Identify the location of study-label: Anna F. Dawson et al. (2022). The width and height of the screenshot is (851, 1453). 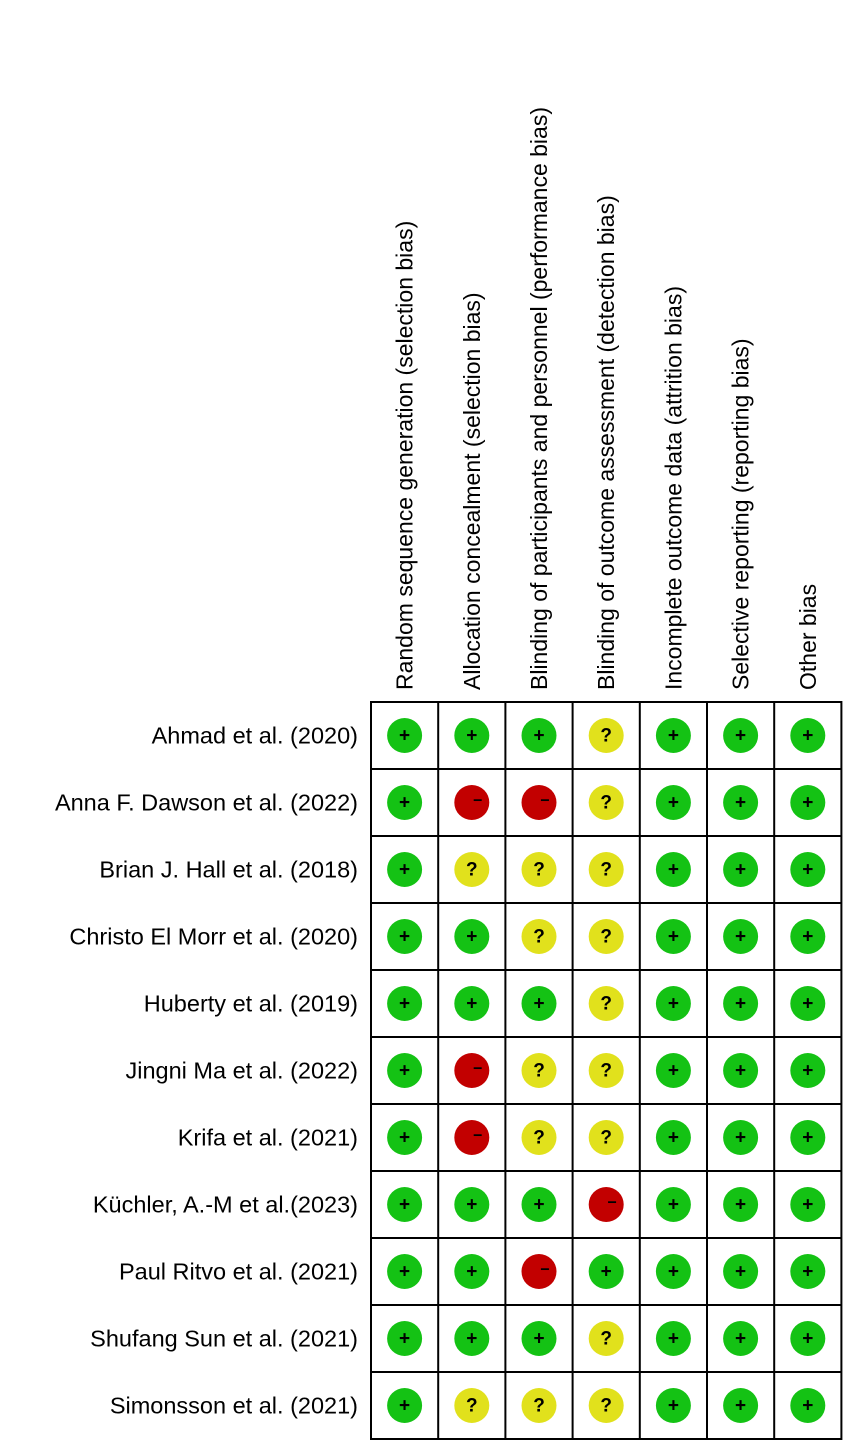
(206, 803).